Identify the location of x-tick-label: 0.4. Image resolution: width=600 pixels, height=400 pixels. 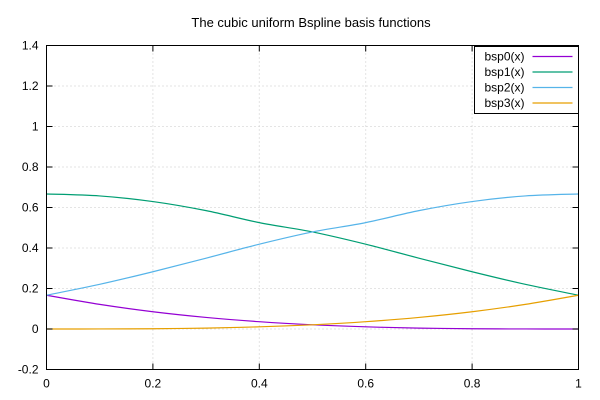
(259, 384).